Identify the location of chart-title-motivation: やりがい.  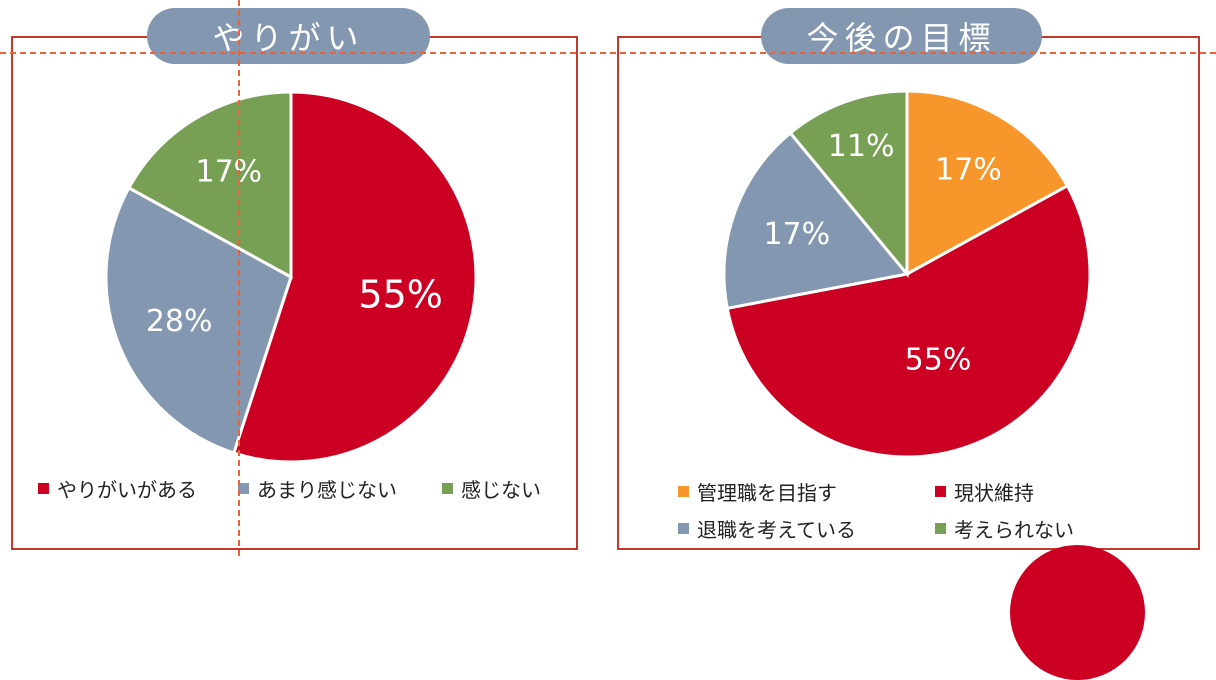
(288, 36).